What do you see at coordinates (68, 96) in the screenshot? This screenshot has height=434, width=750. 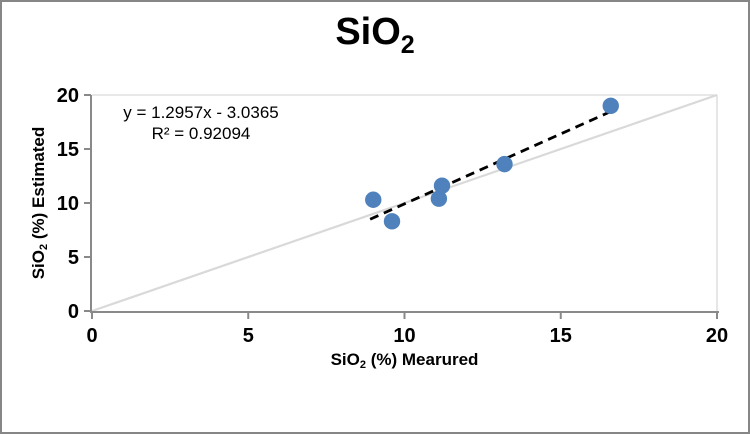 I see `y-tick-label: 20` at bounding box center [68, 96].